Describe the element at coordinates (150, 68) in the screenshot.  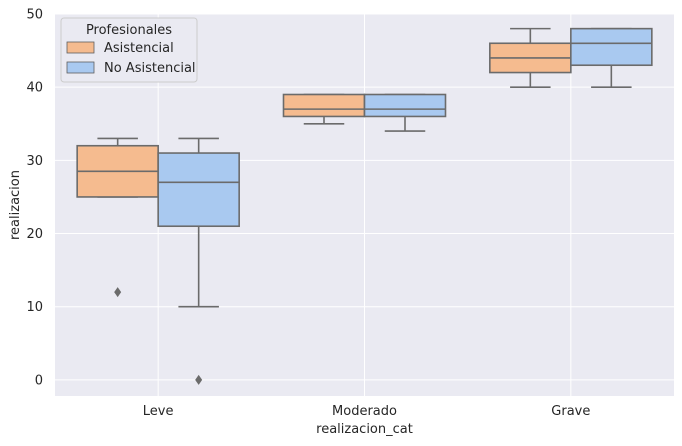
I see `legend-label-no-asistencial: No Asistencial` at that location.